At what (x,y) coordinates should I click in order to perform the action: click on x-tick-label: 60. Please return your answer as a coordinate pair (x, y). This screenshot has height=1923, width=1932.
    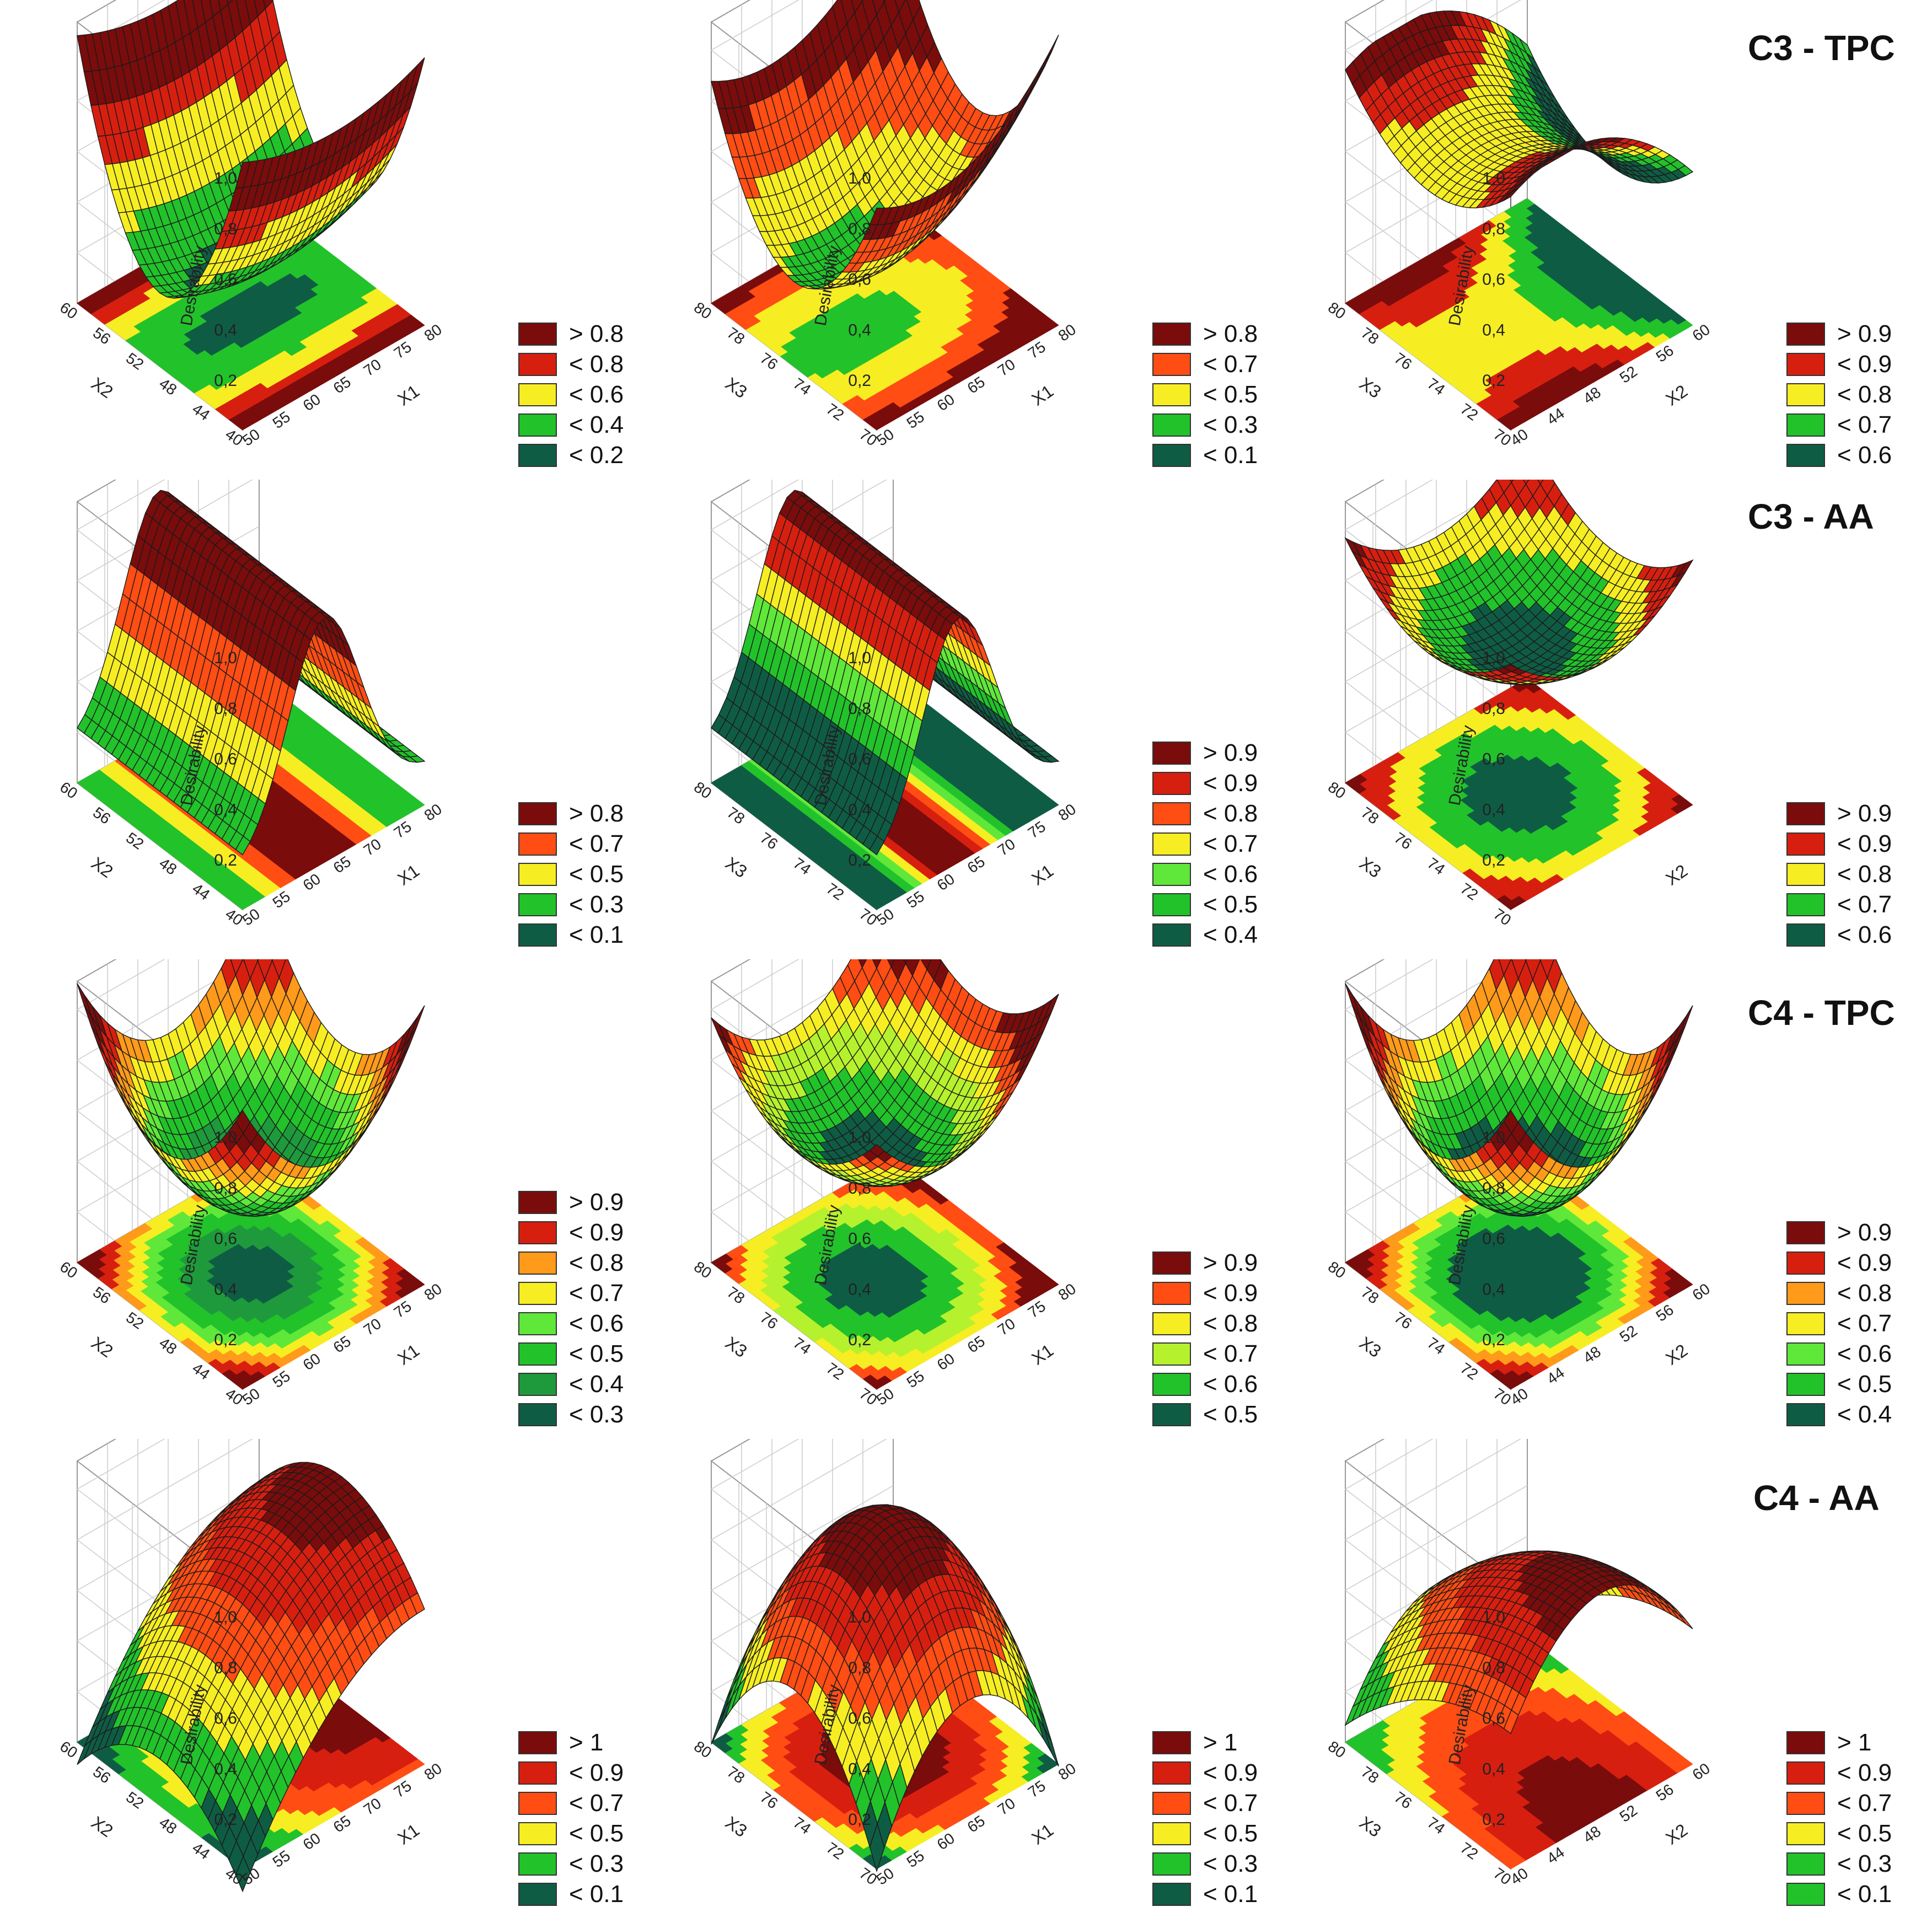
    Looking at the image, I should click on (1701, 333).